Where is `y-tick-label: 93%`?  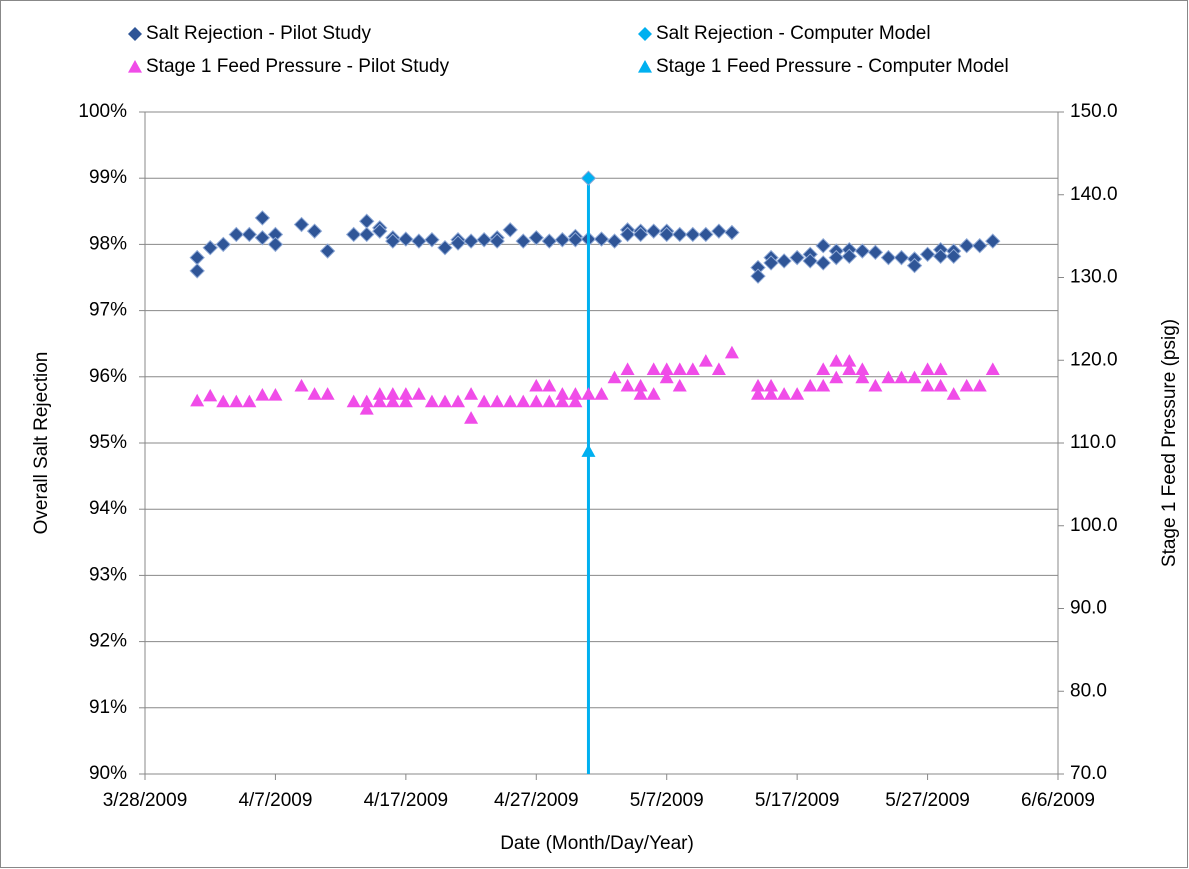
y-tick-label: 93% is located at coordinates (108, 574).